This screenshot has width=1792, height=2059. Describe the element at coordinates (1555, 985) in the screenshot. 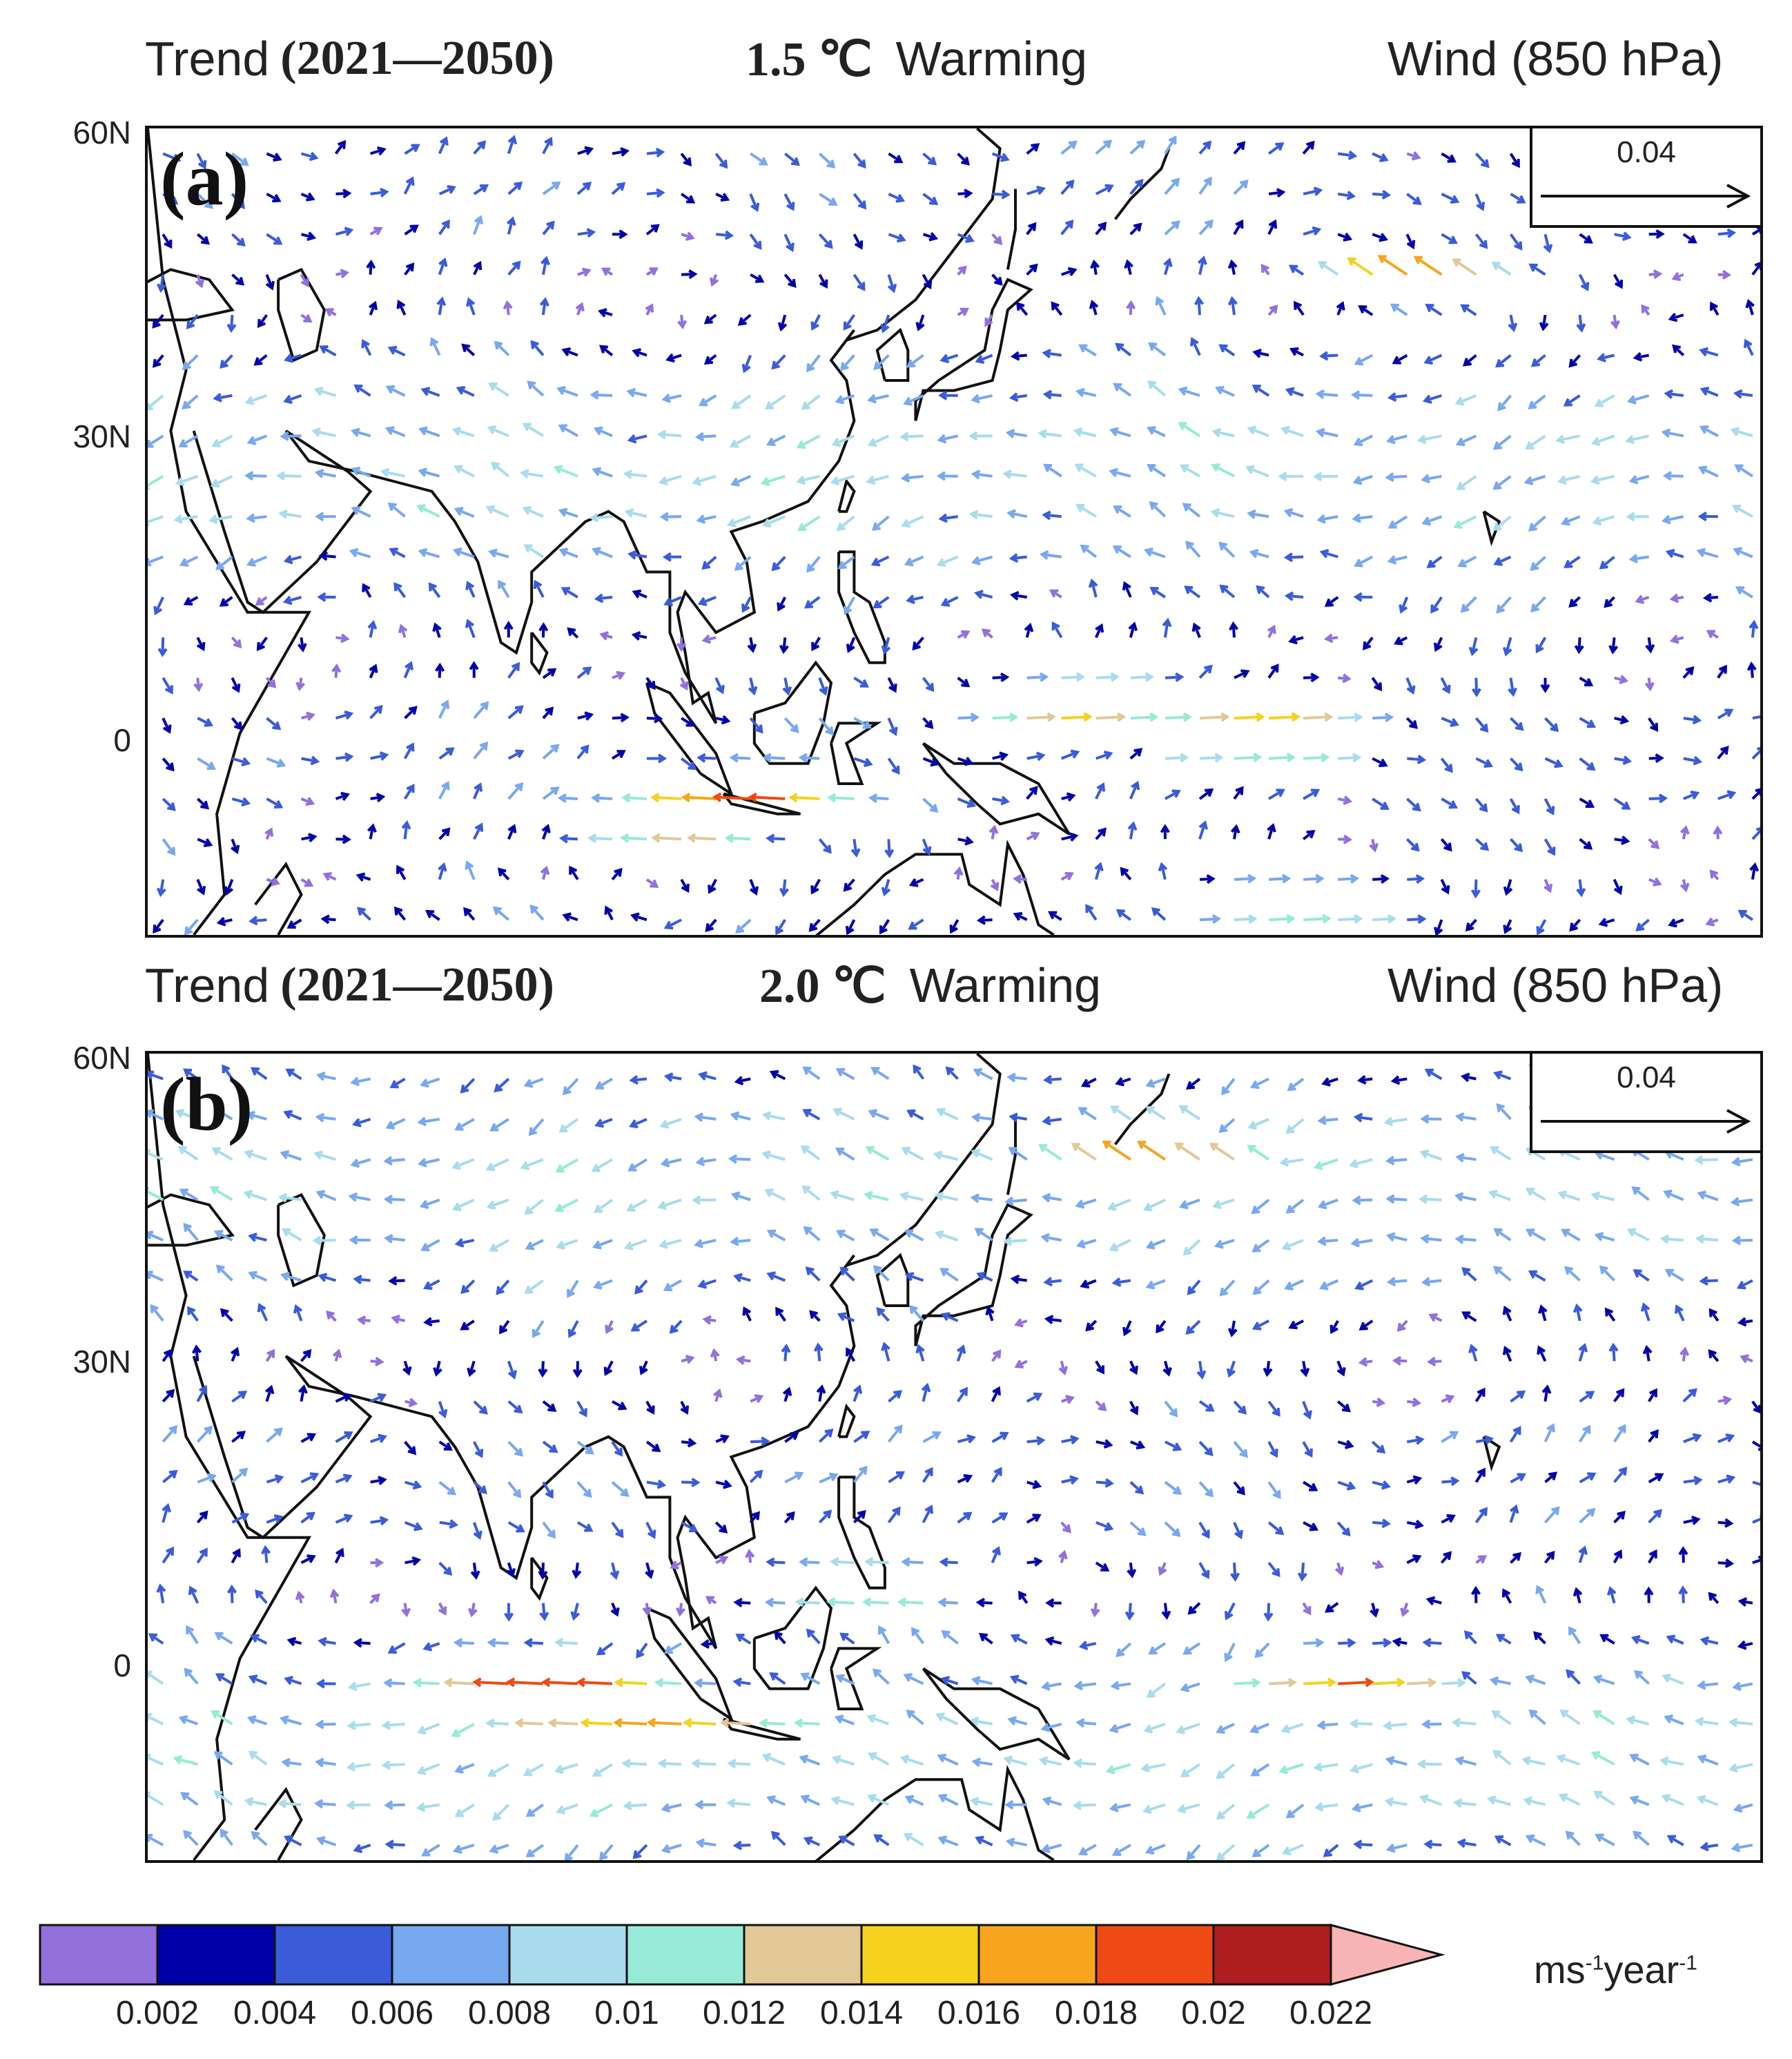

I see `panel-b-title-right: Wind (850 hPa)` at that location.